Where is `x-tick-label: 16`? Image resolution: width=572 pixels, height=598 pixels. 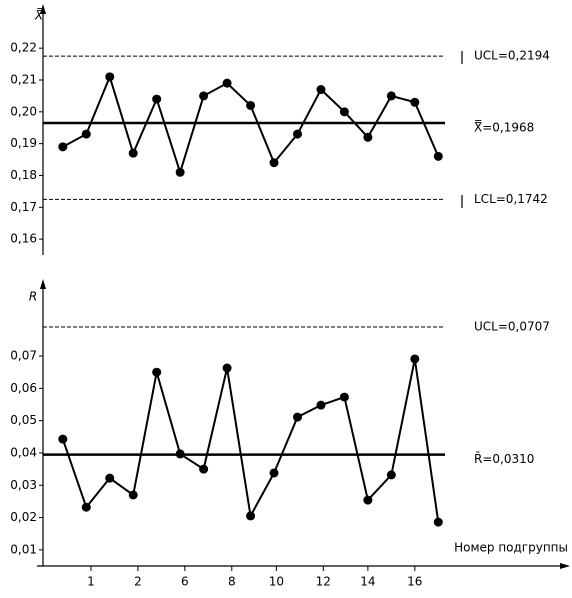
x-tick-label: 16 is located at coordinates (414, 582).